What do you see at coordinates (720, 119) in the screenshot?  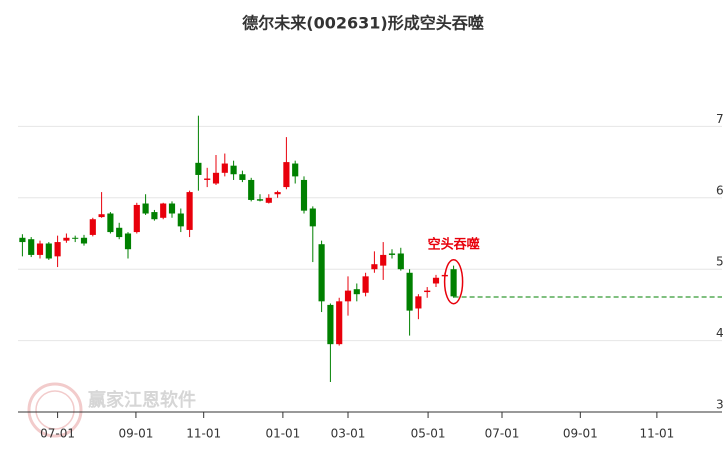 I see `y-tick-label: 7` at bounding box center [720, 119].